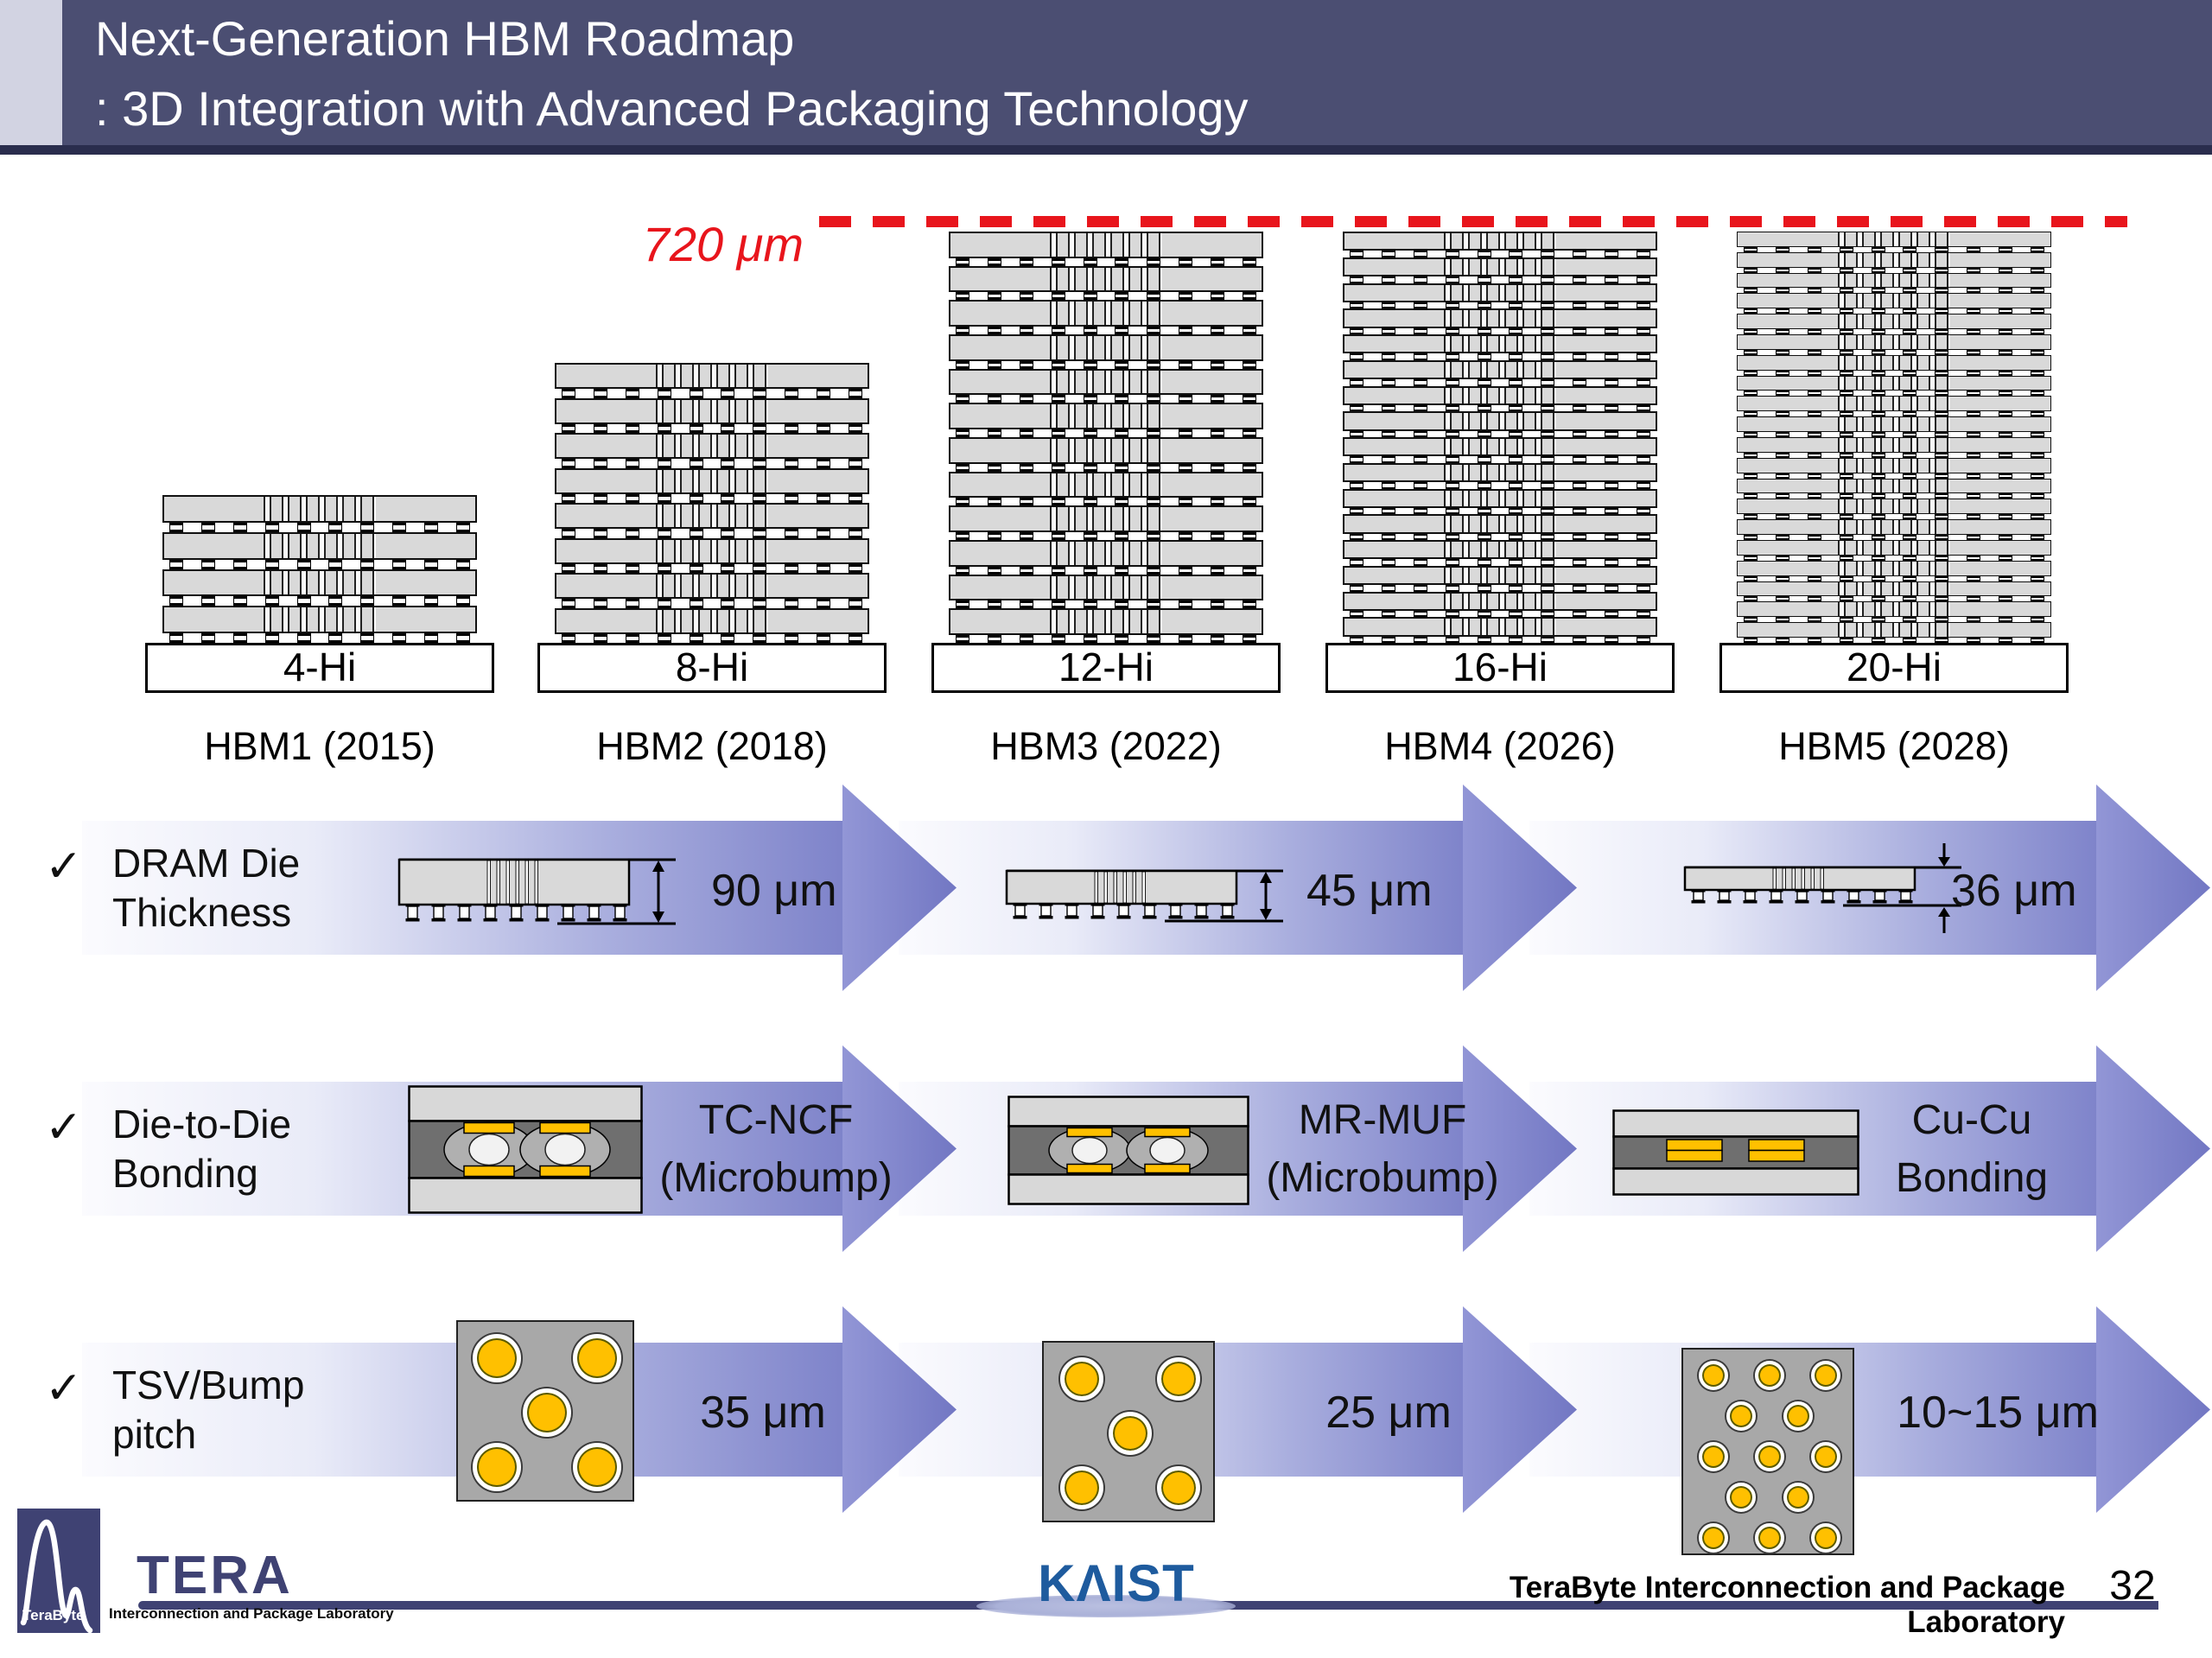 Image resolution: width=2212 pixels, height=1658 pixels. What do you see at coordinates (1894, 568) in the screenshot?
I see `tsv-lines` at bounding box center [1894, 568].